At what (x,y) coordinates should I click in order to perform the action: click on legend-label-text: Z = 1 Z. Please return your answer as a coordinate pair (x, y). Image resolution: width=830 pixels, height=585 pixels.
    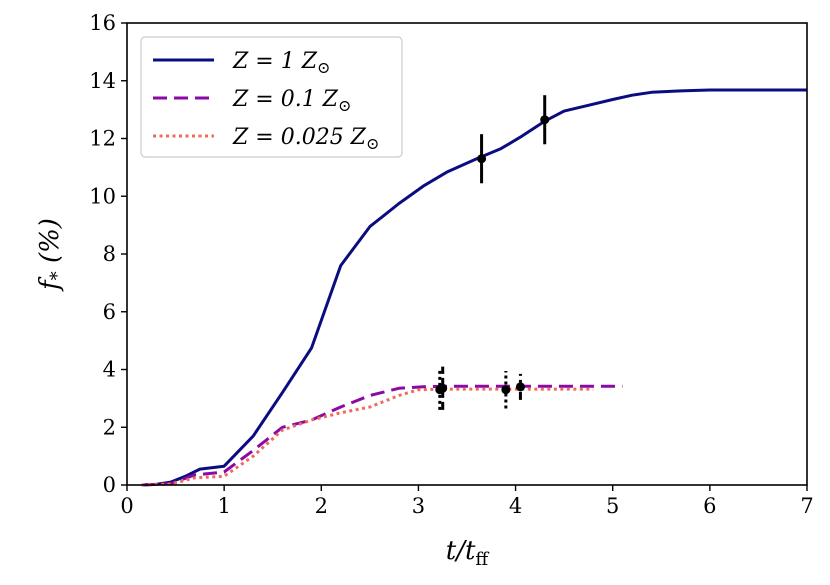
    Looking at the image, I should click on (275, 61).